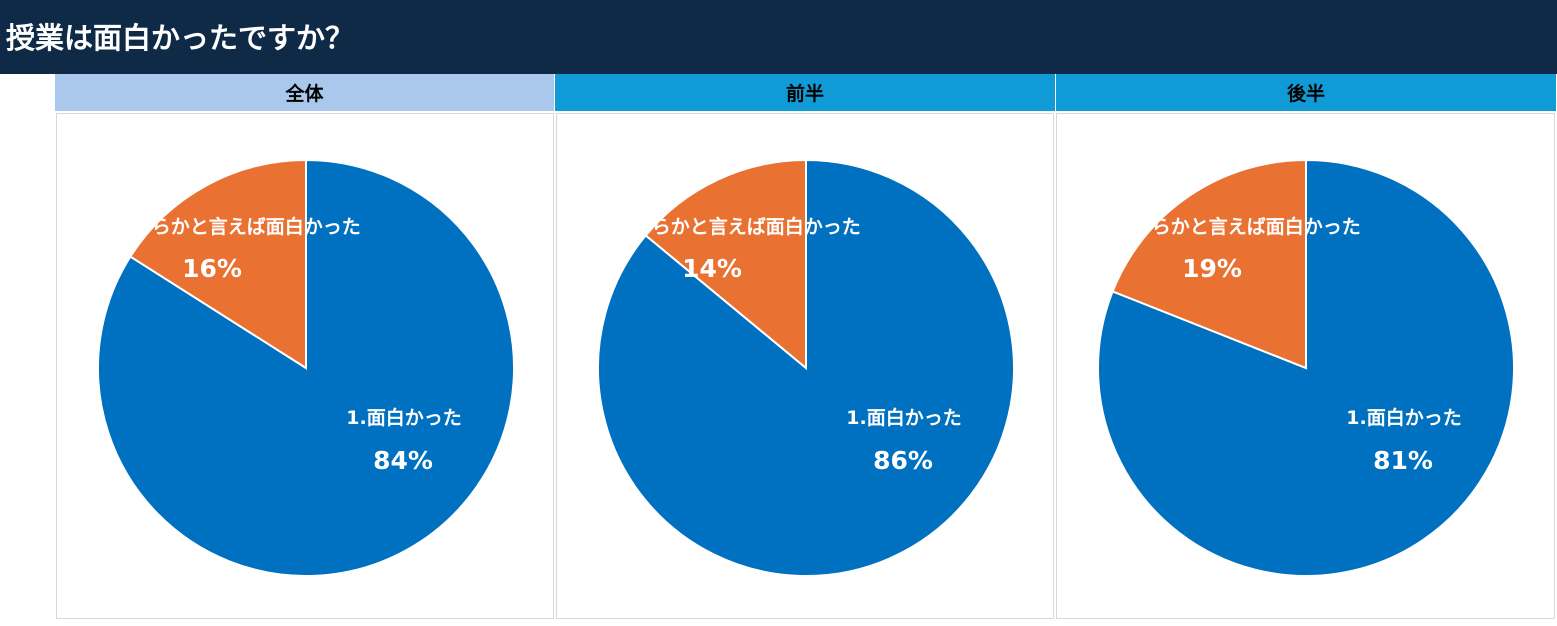 This screenshot has height=626, width=1557. What do you see at coordinates (403, 460) in the screenshot?
I see `slice-value-1: 84%` at bounding box center [403, 460].